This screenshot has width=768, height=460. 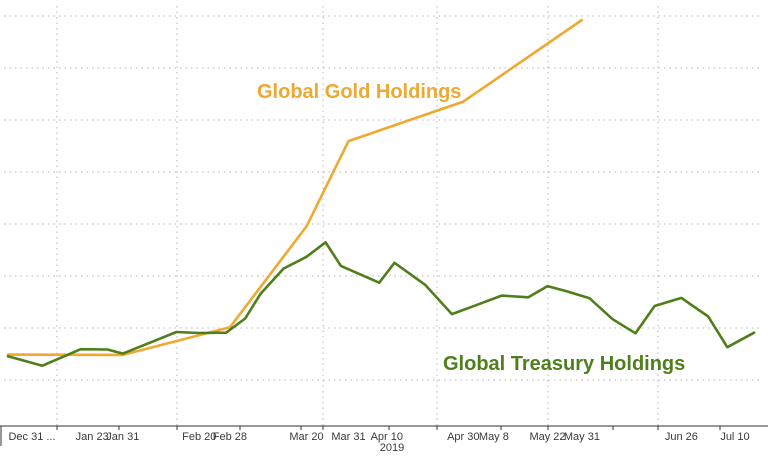 What do you see at coordinates (92, 437) in the screenshot?
I see `x-tick-label: Jan 23` at bounding box center [92, 437].